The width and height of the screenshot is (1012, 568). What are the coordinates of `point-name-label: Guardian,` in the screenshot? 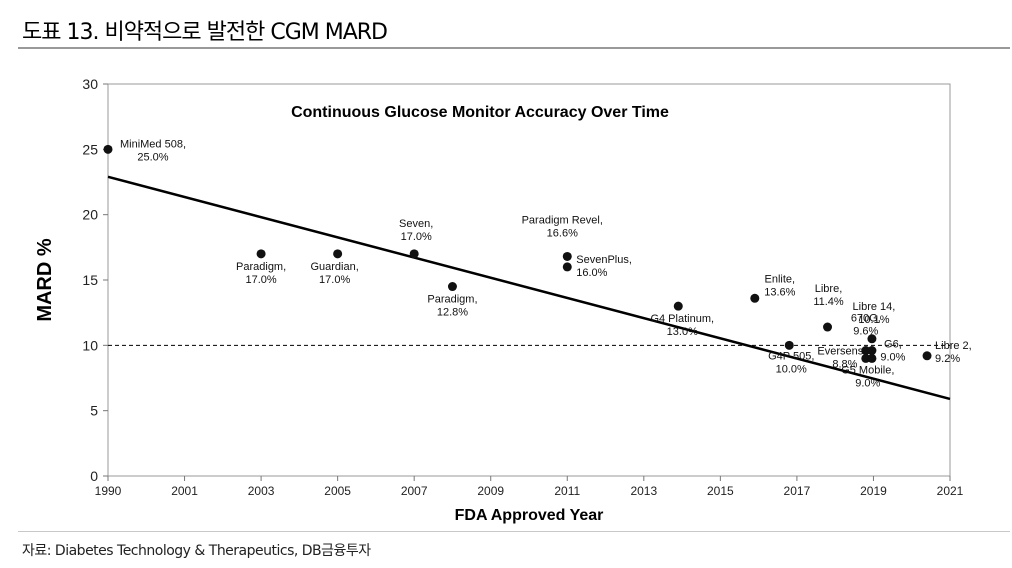 It's located at (334, 267).